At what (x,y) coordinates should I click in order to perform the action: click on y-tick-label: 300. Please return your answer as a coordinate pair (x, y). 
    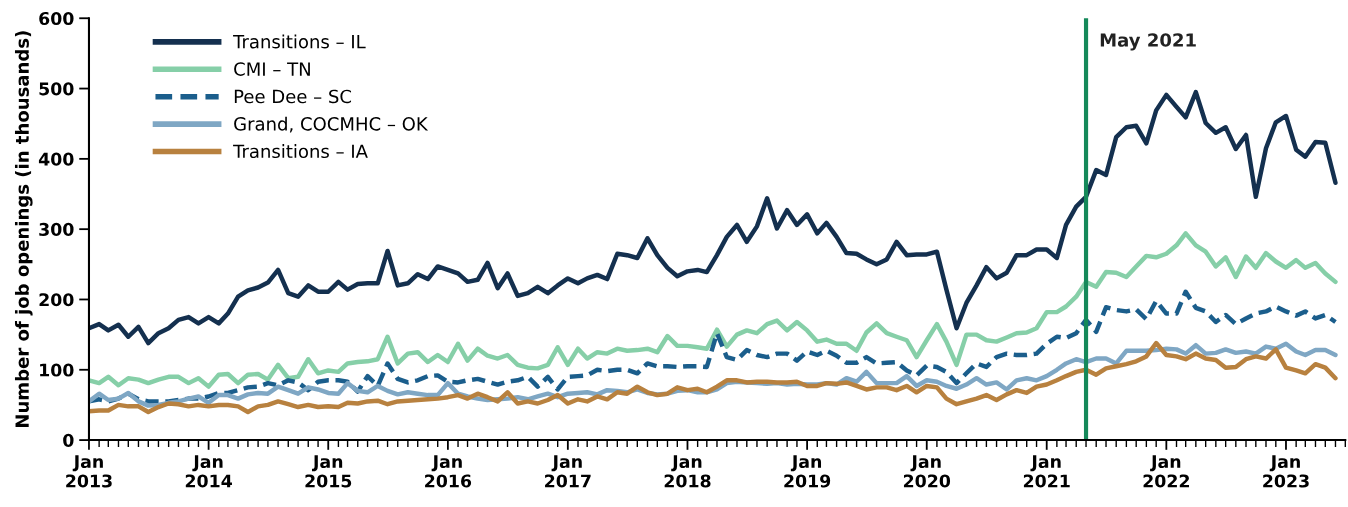
    Looking at the image, I should click on (56, 229).